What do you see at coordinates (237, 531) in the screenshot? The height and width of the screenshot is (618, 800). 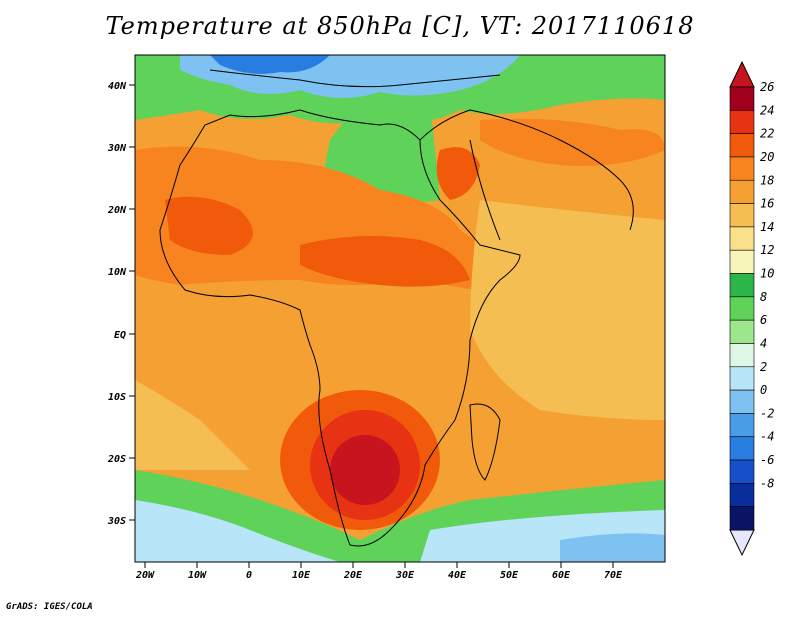 I see `field-south-blue-west` at bounding box center [237, 531].